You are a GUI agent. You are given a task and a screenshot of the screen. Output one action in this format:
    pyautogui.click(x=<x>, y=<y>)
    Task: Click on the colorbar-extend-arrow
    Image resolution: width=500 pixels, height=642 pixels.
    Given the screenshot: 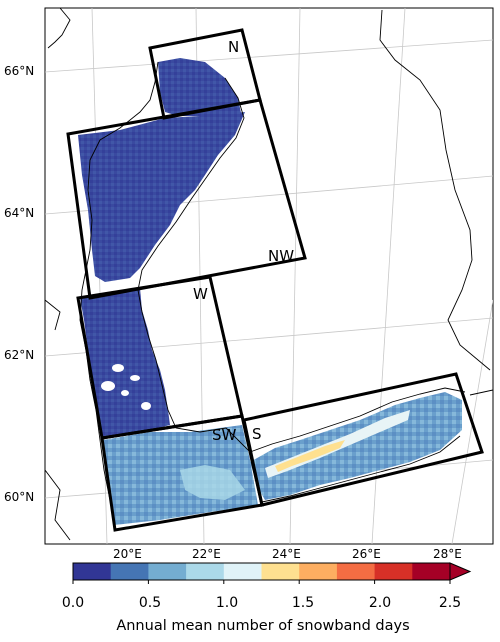 What is the action you would take?
    pyautogui.click(x=460, y=571)
    